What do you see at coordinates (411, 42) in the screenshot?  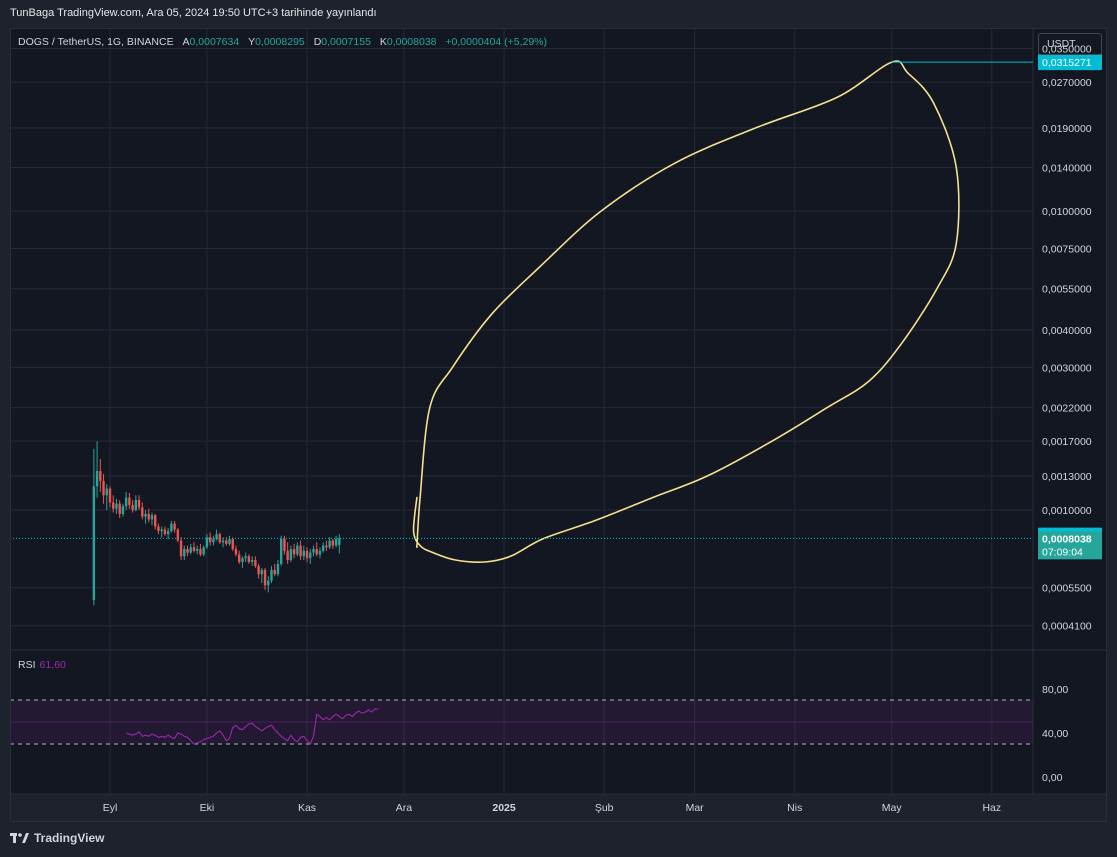 I see `close-value: 0,0008038` at bounding box center [411, 42].